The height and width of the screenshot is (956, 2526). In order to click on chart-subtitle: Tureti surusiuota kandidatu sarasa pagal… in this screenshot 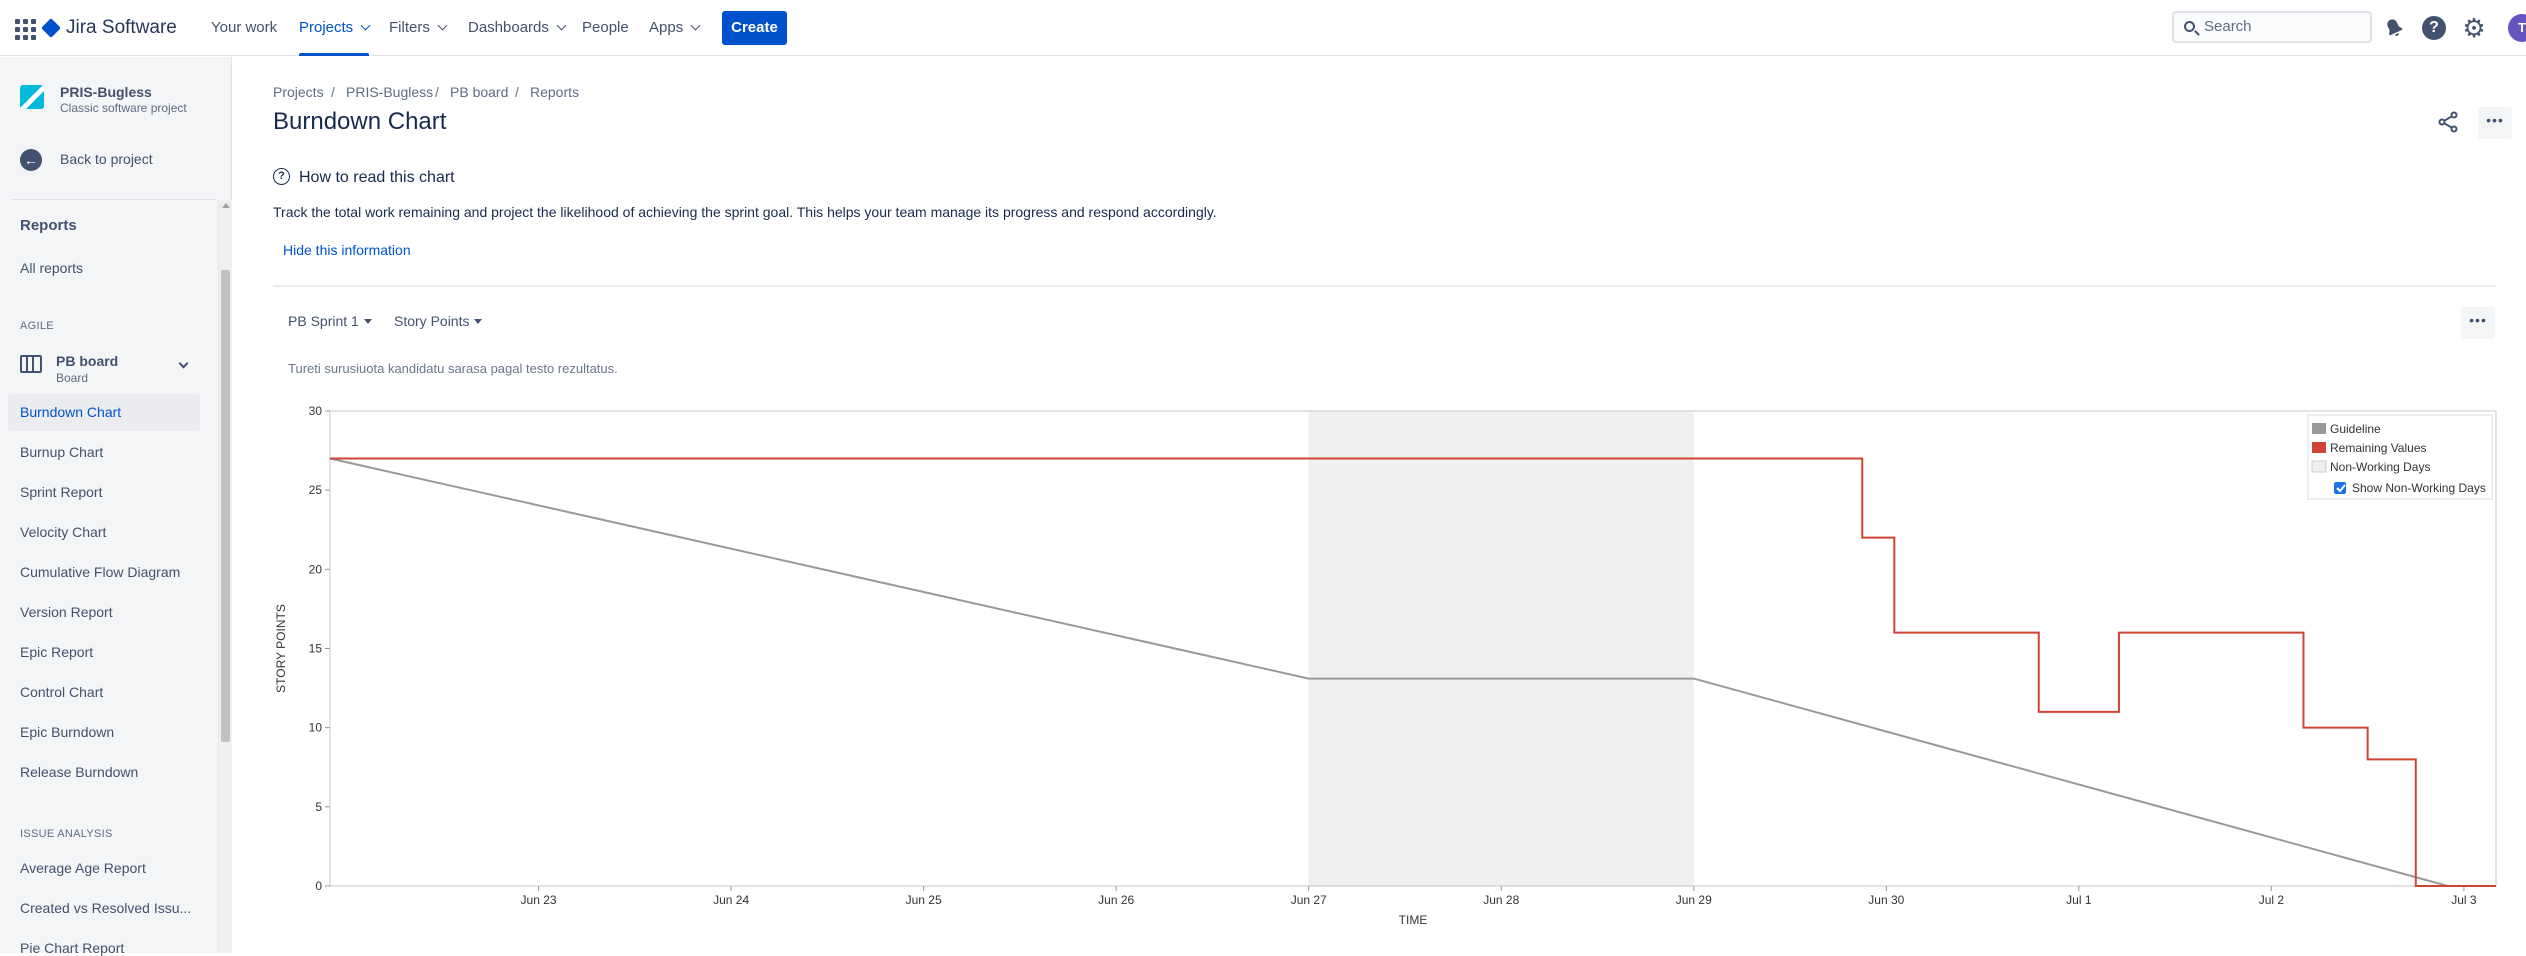, I will do `click(453, 368)`.